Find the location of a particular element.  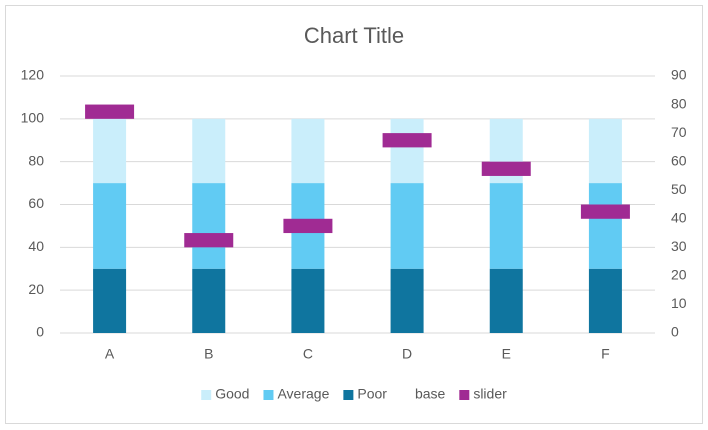

y-tick-label: 60 is located at coordinates (36, 203).